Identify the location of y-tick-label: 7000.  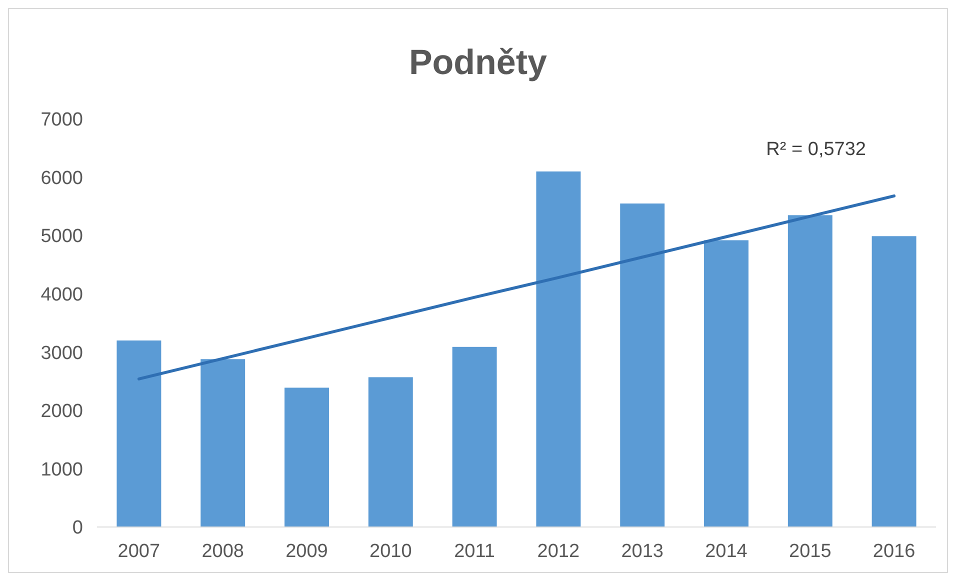
(61, 120).